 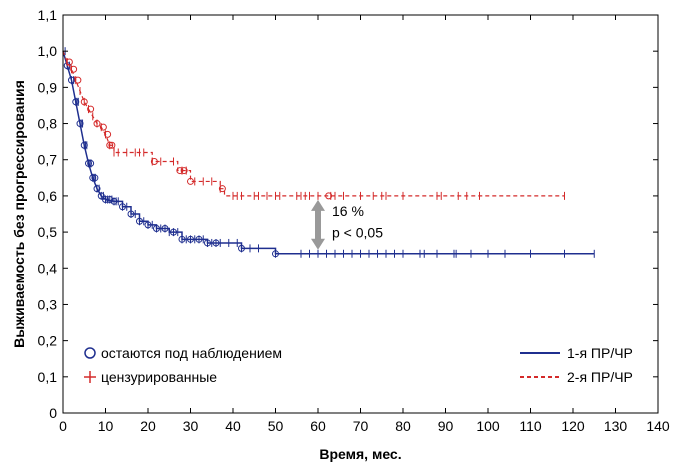 I want to click on x-tick-label: 90, so click(x=446, y=426).